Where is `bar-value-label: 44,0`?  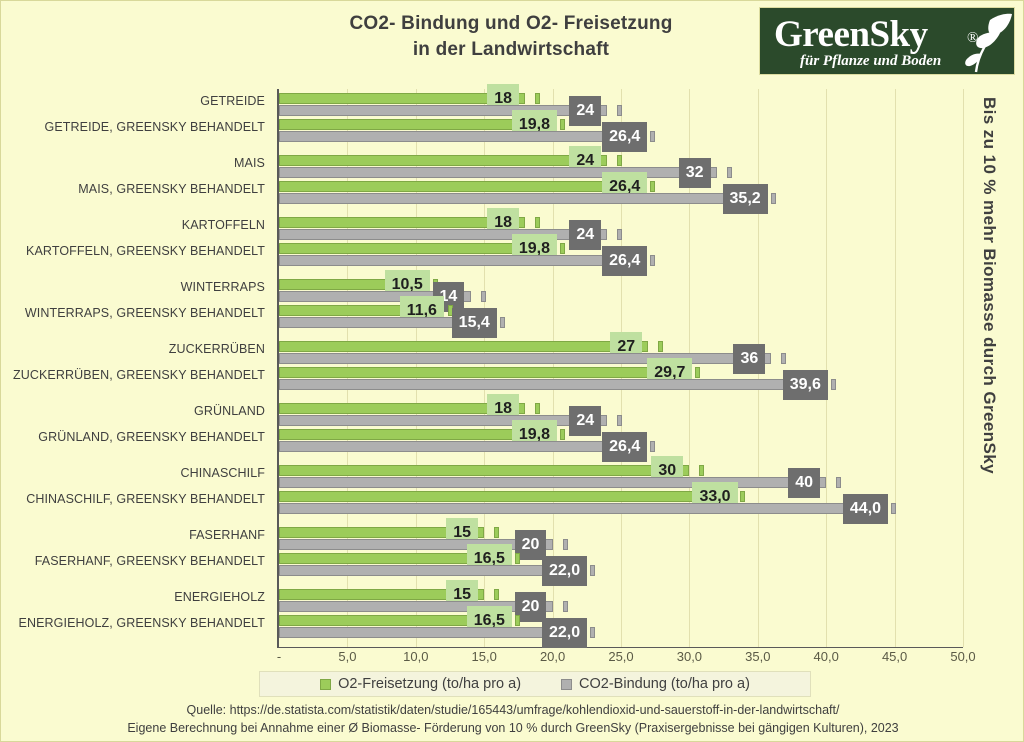 bar-value-label: 44,0 is located at coordinates (865, 509).